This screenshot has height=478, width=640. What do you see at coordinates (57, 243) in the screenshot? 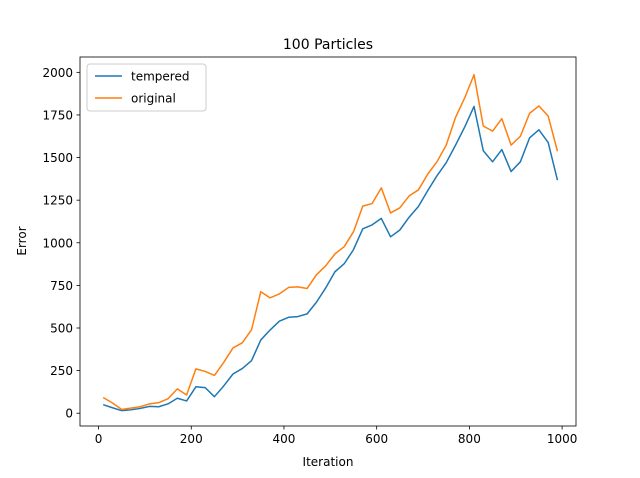
I see `y-tick-label: 1000` at bounding box center [57, 243].